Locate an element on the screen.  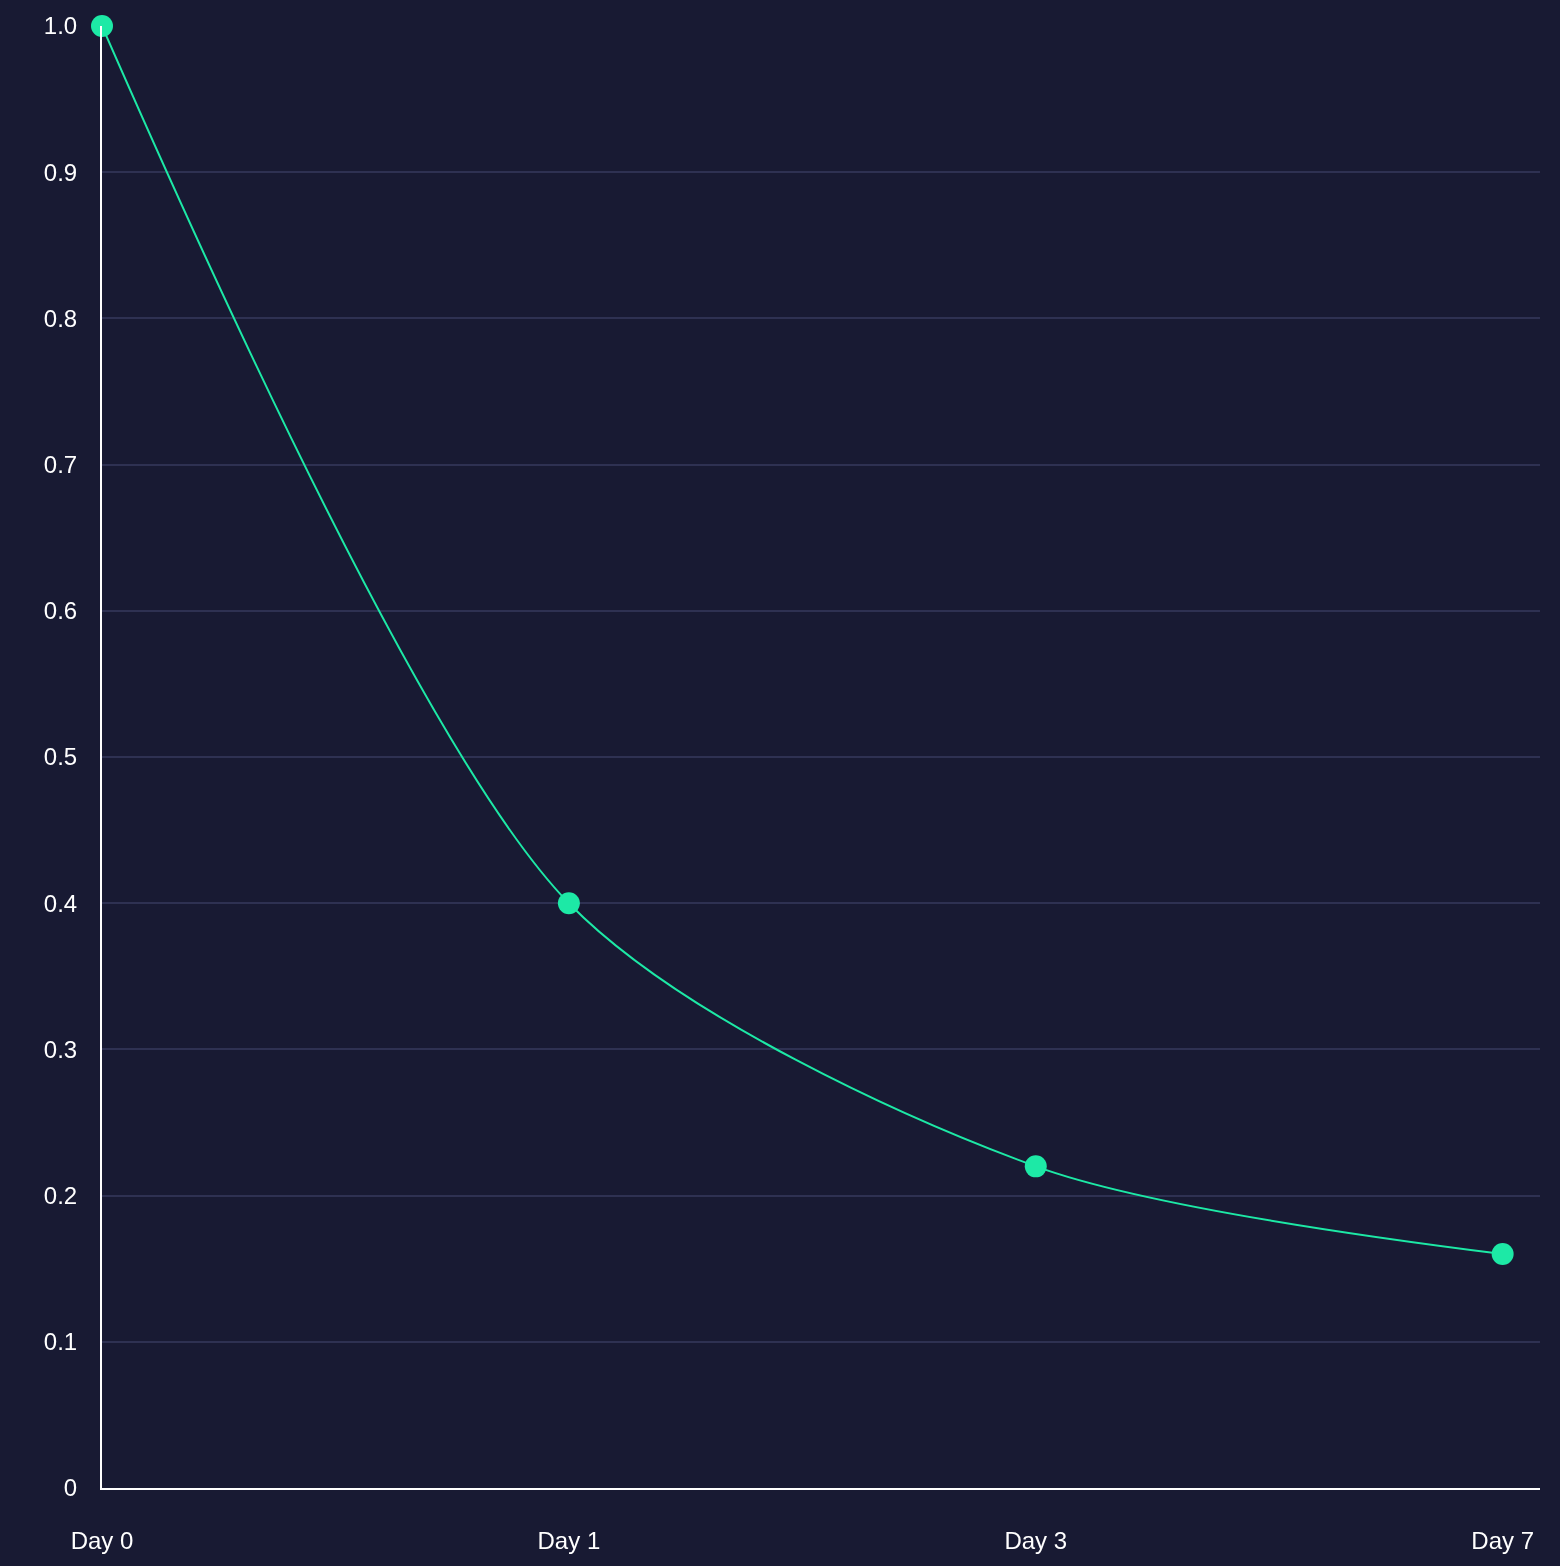
y-tick-label: 0.1 is located at coordinates (60, 1342).